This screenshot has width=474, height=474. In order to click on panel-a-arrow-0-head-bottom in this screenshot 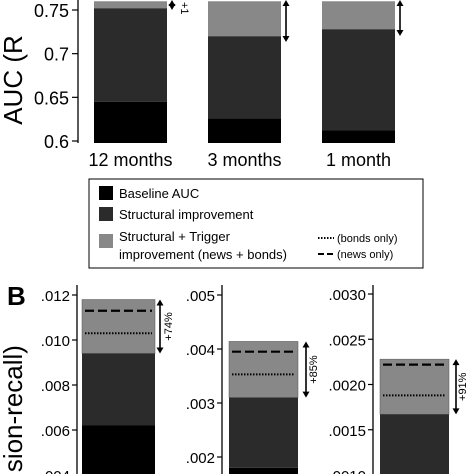, I will do `click(172, 7)`.